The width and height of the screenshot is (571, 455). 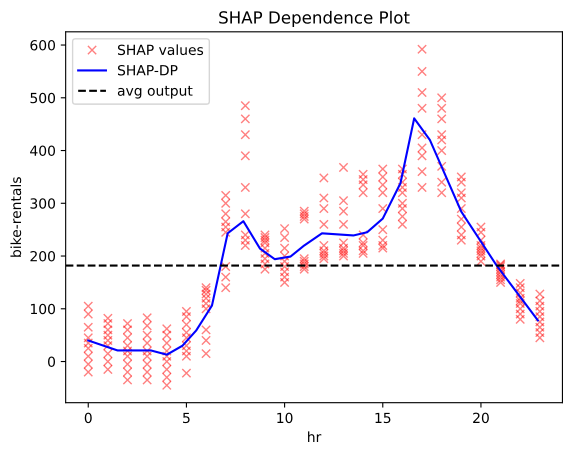 What do you see at coordinates (186, 418) in the screenshot?
I see `x-tick-label: 5` at bounding box center [186, 418].